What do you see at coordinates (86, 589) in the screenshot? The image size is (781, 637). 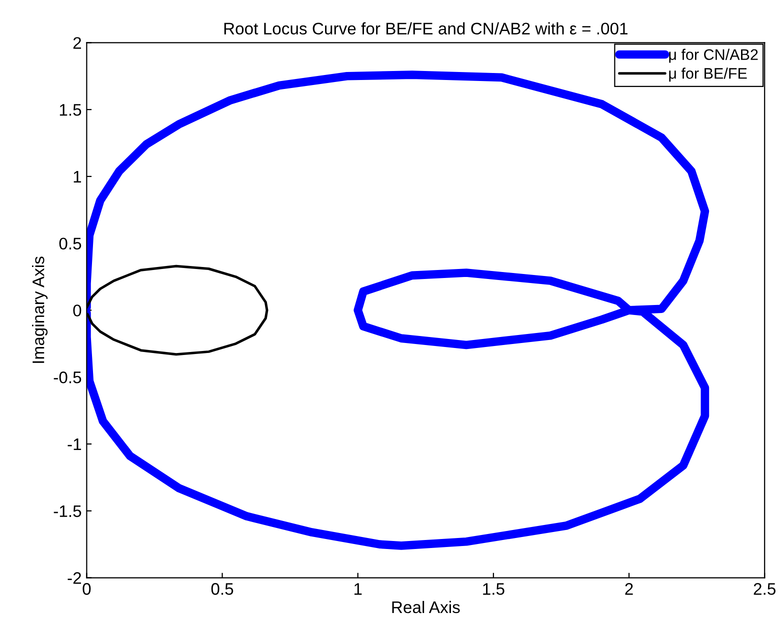 I see `x-tick-label: 0` at bounding box center [86, 589].